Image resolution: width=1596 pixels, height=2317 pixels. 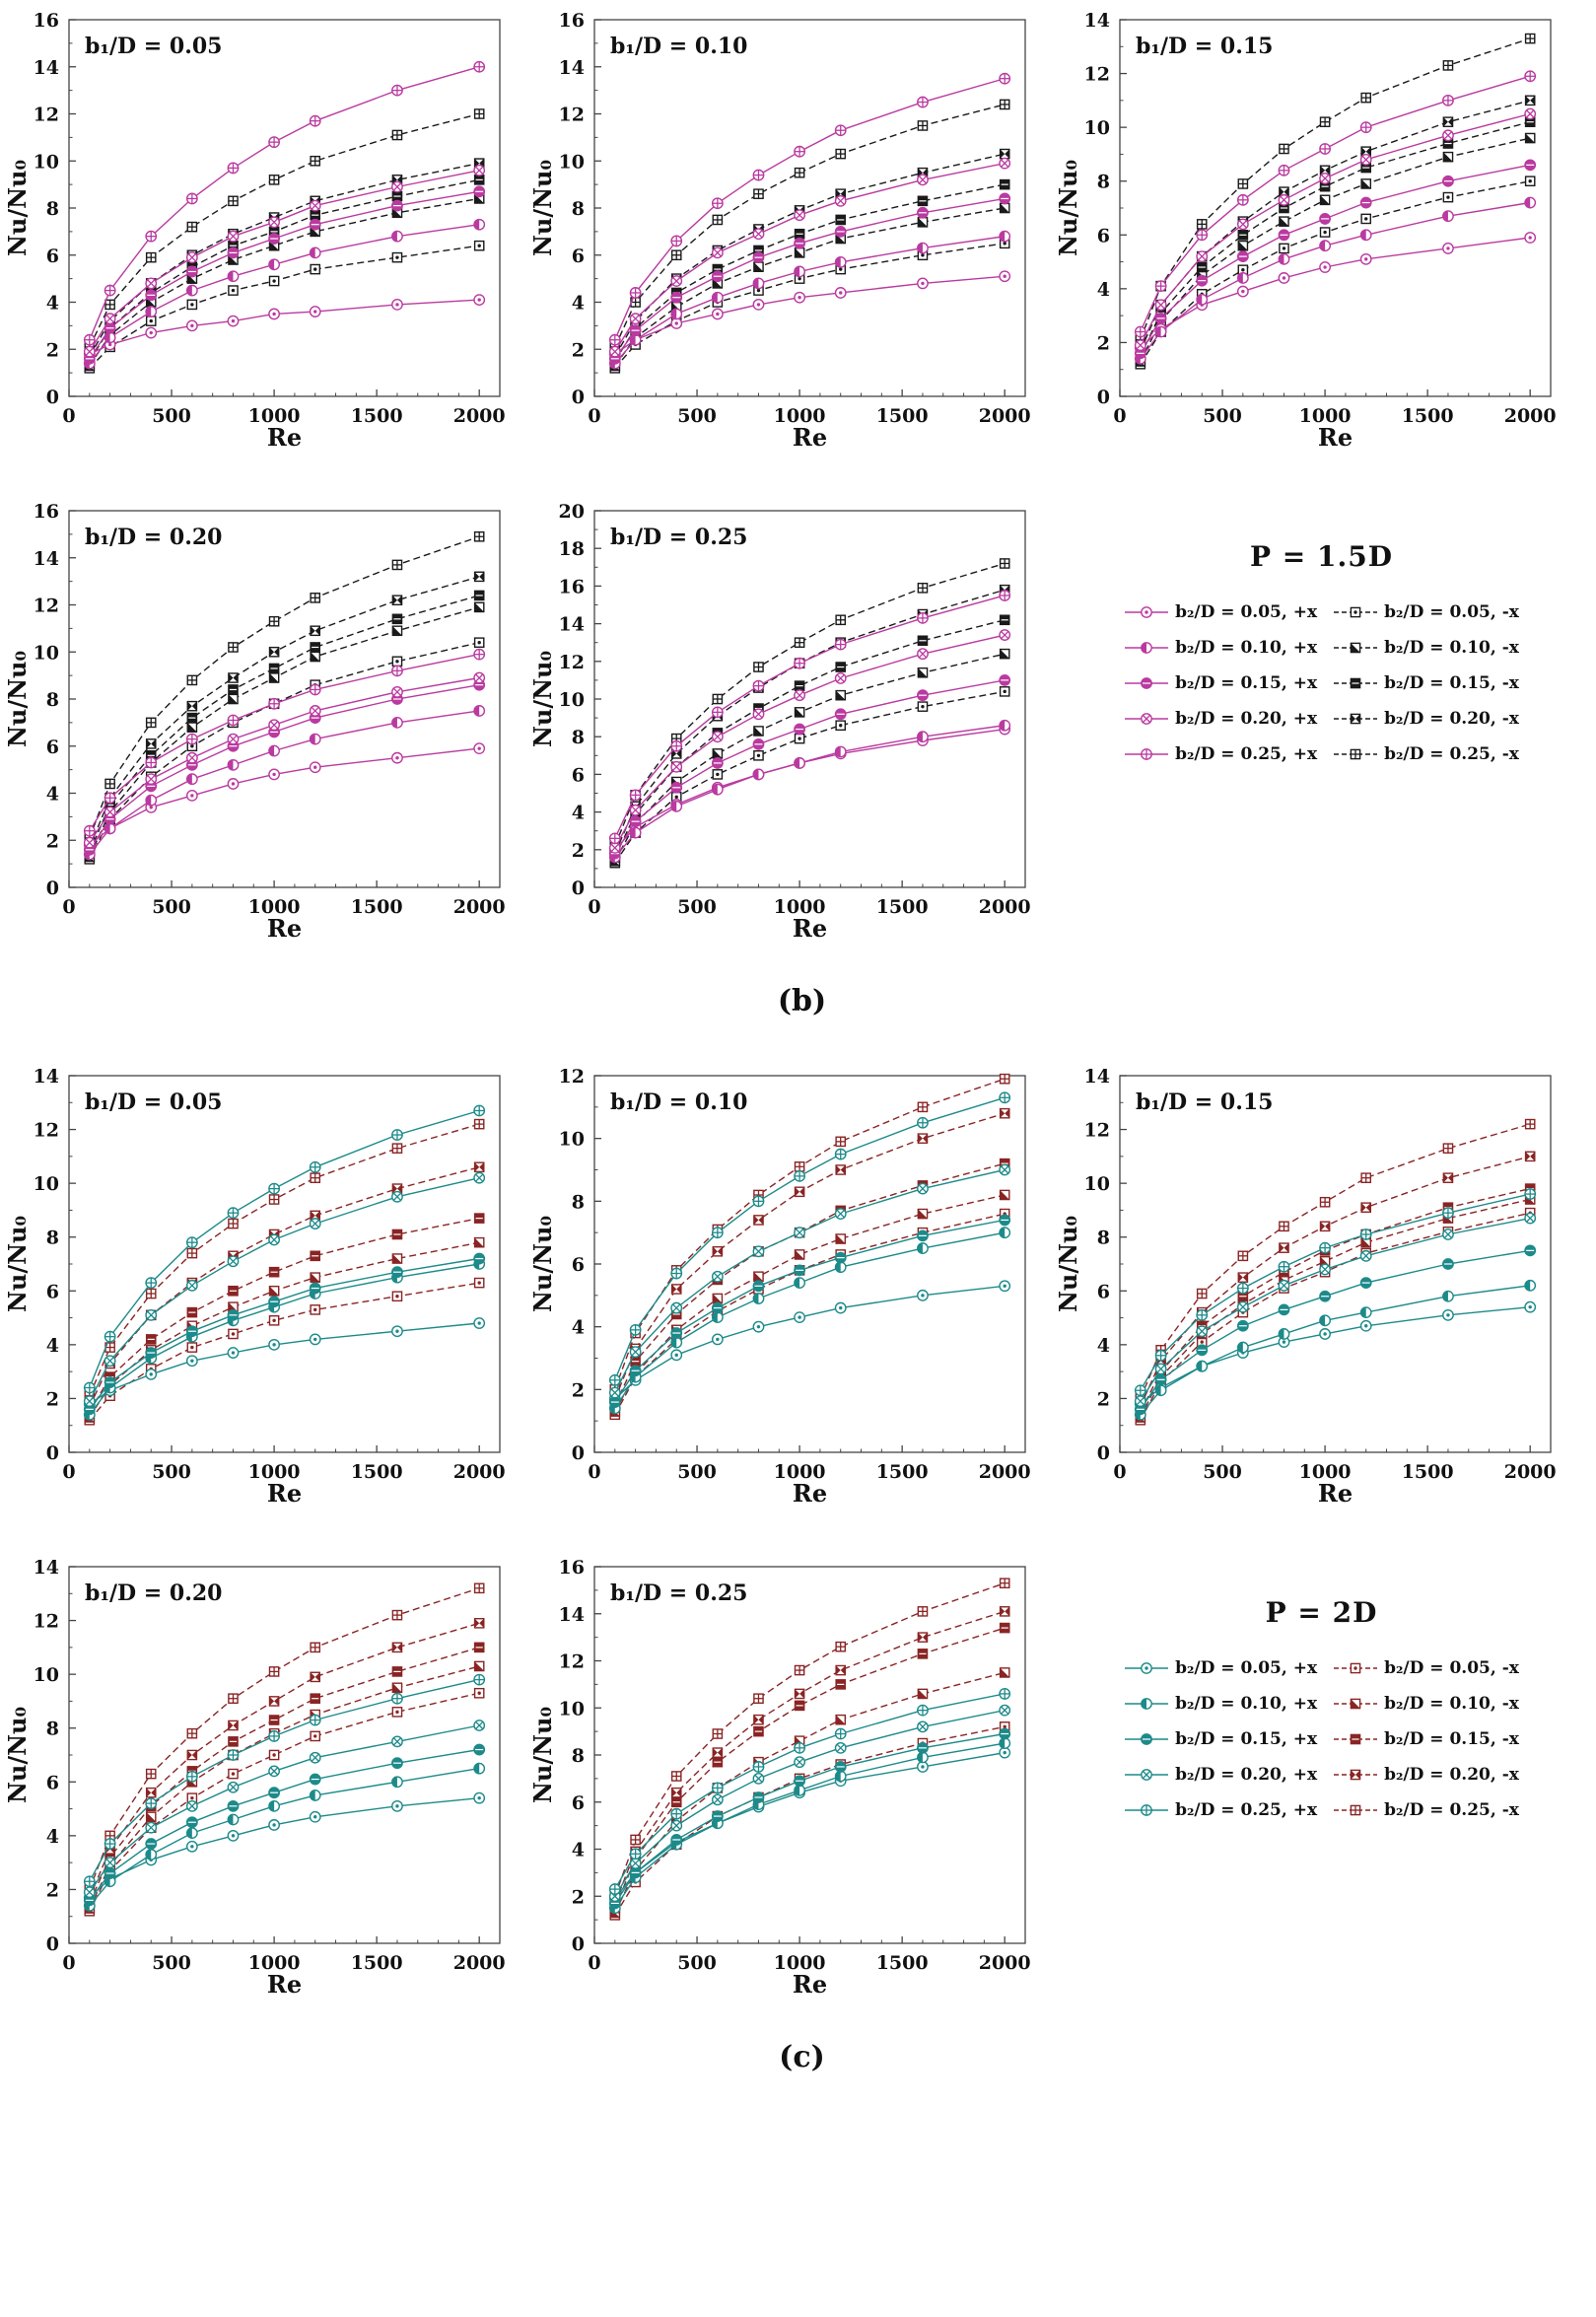 What do you see at coordinates (284, 712) in the screenshot?
I see `series-line` at bounding box center [284, 712].